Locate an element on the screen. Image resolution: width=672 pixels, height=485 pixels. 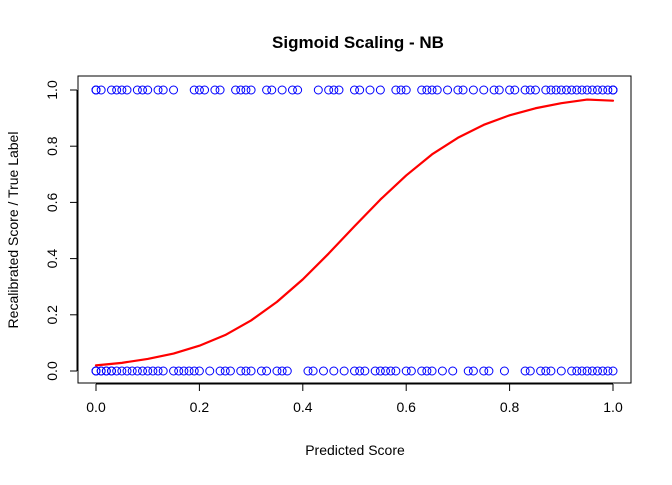
x-tick-label: 0.8 is located at coordinates (510, 407).